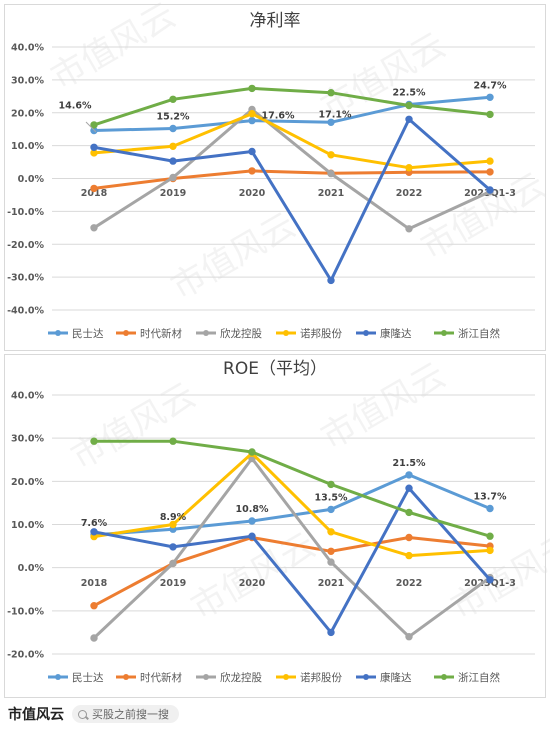  Describe the element at coordinates (321, 333) in the screenshot. I see `legend-label: 诺邦股份` at that location.